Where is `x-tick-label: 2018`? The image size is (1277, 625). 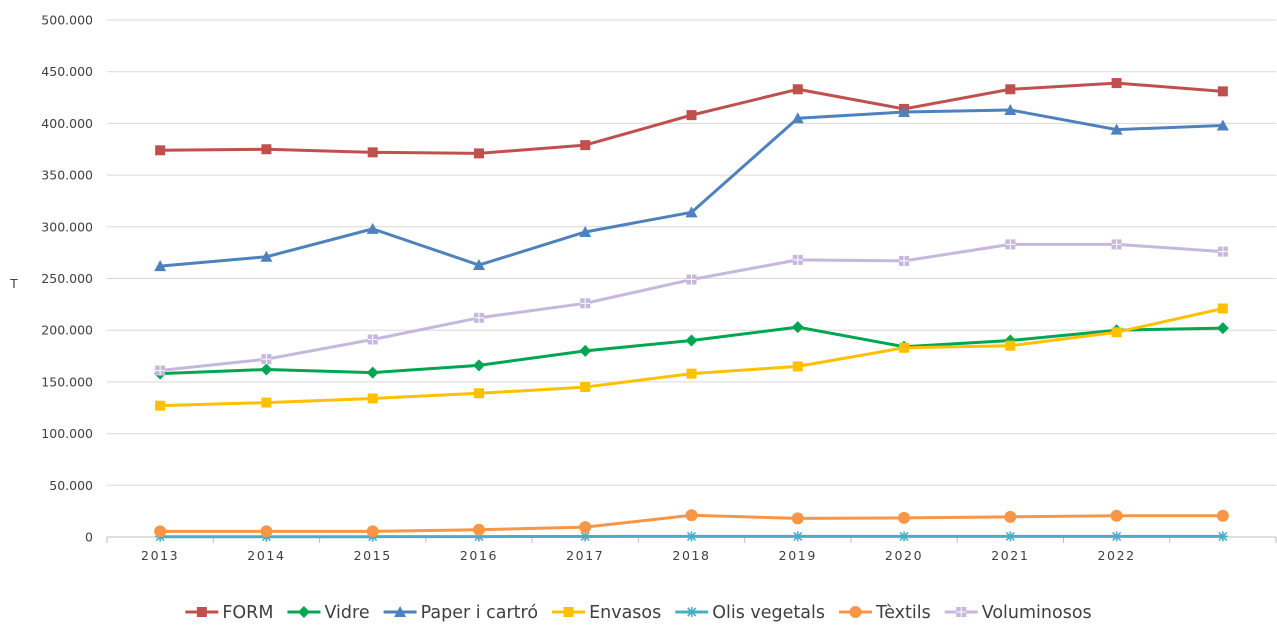 x-tick-label: 2018 is located at coordinates (691, 555).